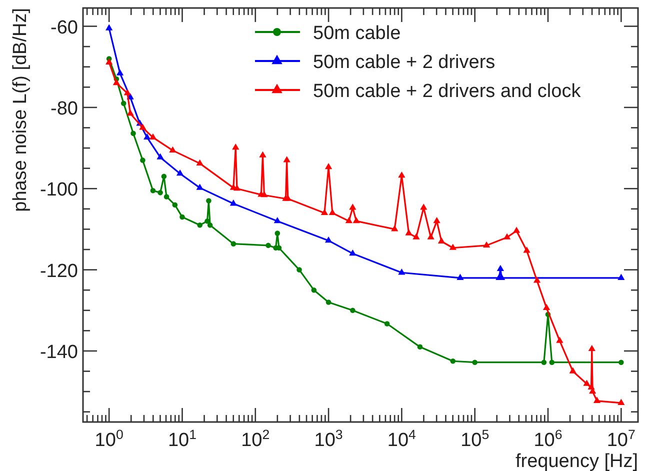 This screenshot has width=646, height=471. What do you see at coordinates (255, 438) in the screenshot?
I see `x-tick-label: 10$^{2}$` at bounding box center [255, 438].